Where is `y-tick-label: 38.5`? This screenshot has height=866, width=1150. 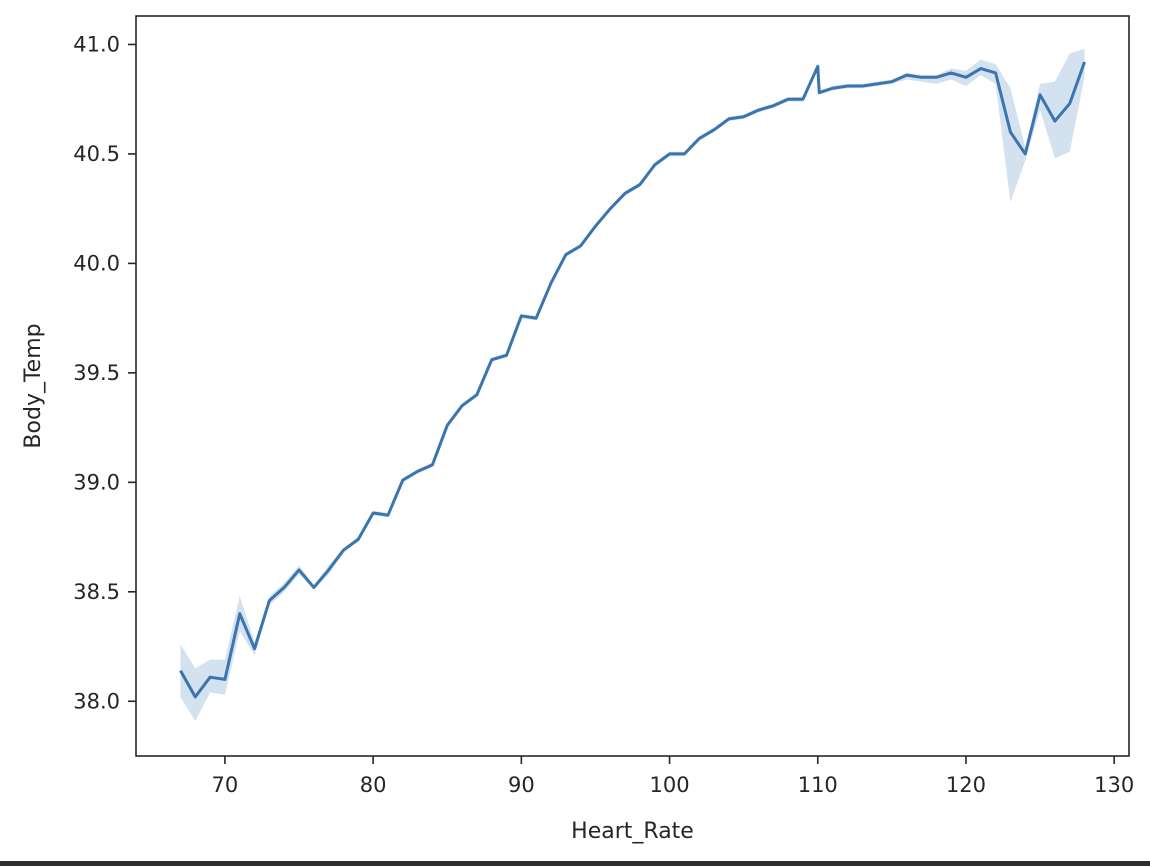 y-tick-label: 38.5 is located at coordinates (96, 592).